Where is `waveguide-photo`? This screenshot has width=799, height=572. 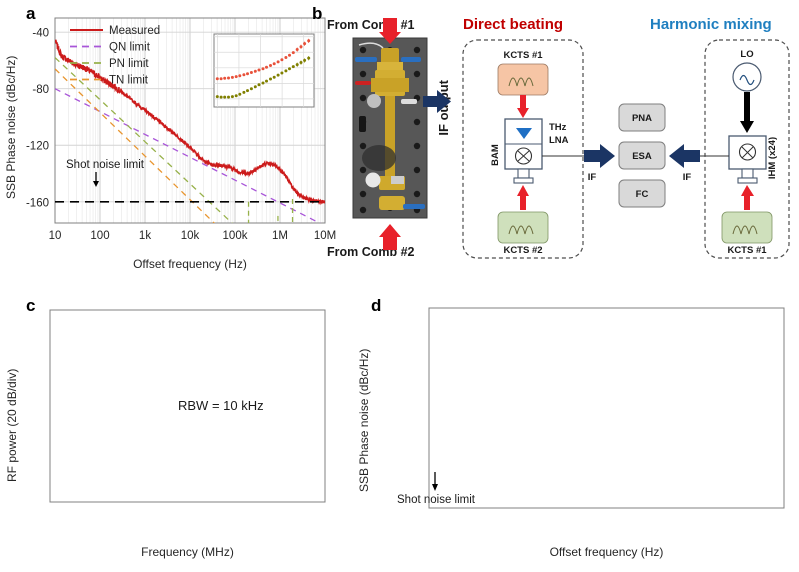 waveguide-photo is located at coordinates (390, 128).